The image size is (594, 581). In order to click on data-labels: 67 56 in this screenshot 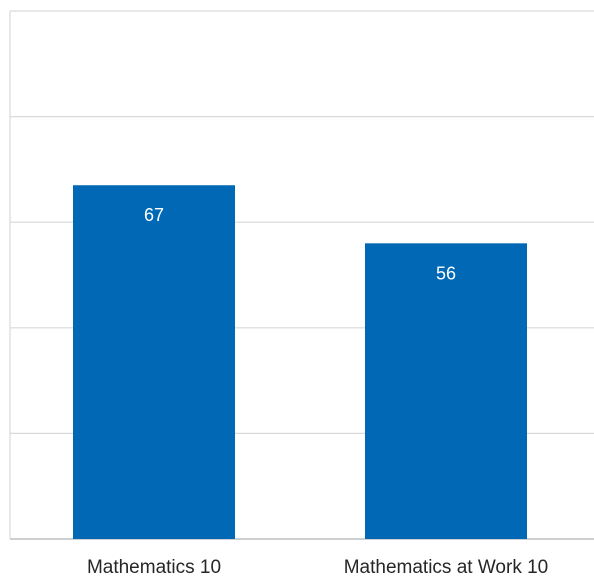, I will do `click(300, 244)`.